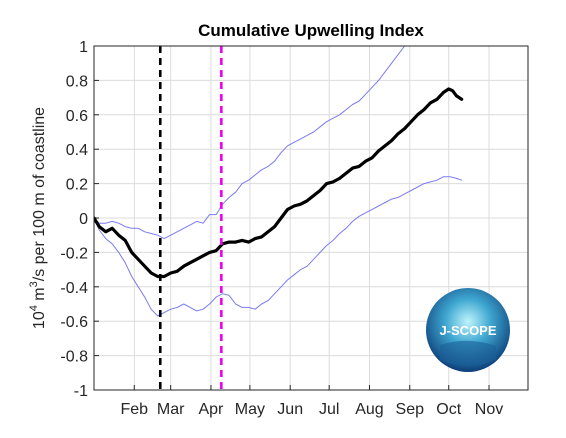 The width and height of the screenshot is (566, 438). What do you see at coordinates (74, 288) in the screenshot?
I see `y-tick-label: -0.4` at bounding box center [74, 288].